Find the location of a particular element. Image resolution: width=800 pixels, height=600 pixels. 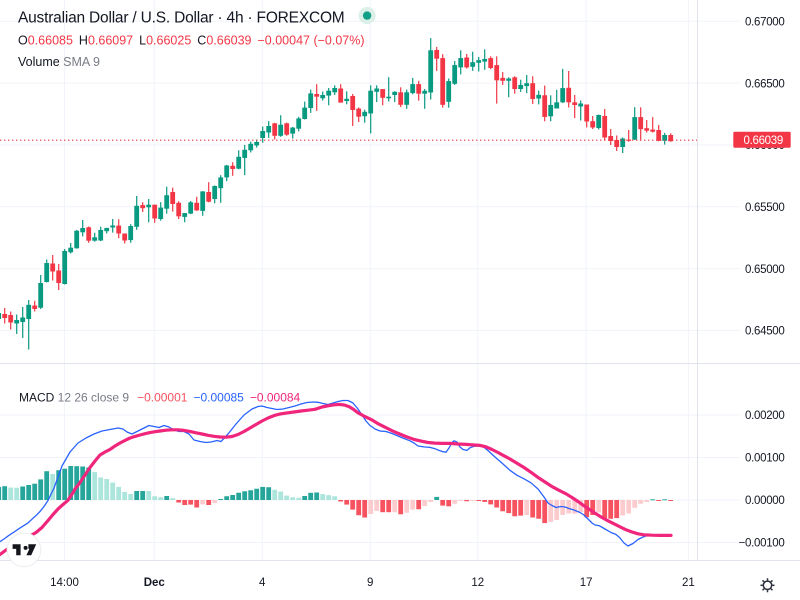

svg-text: 9 is located at coordinates (370, 583).